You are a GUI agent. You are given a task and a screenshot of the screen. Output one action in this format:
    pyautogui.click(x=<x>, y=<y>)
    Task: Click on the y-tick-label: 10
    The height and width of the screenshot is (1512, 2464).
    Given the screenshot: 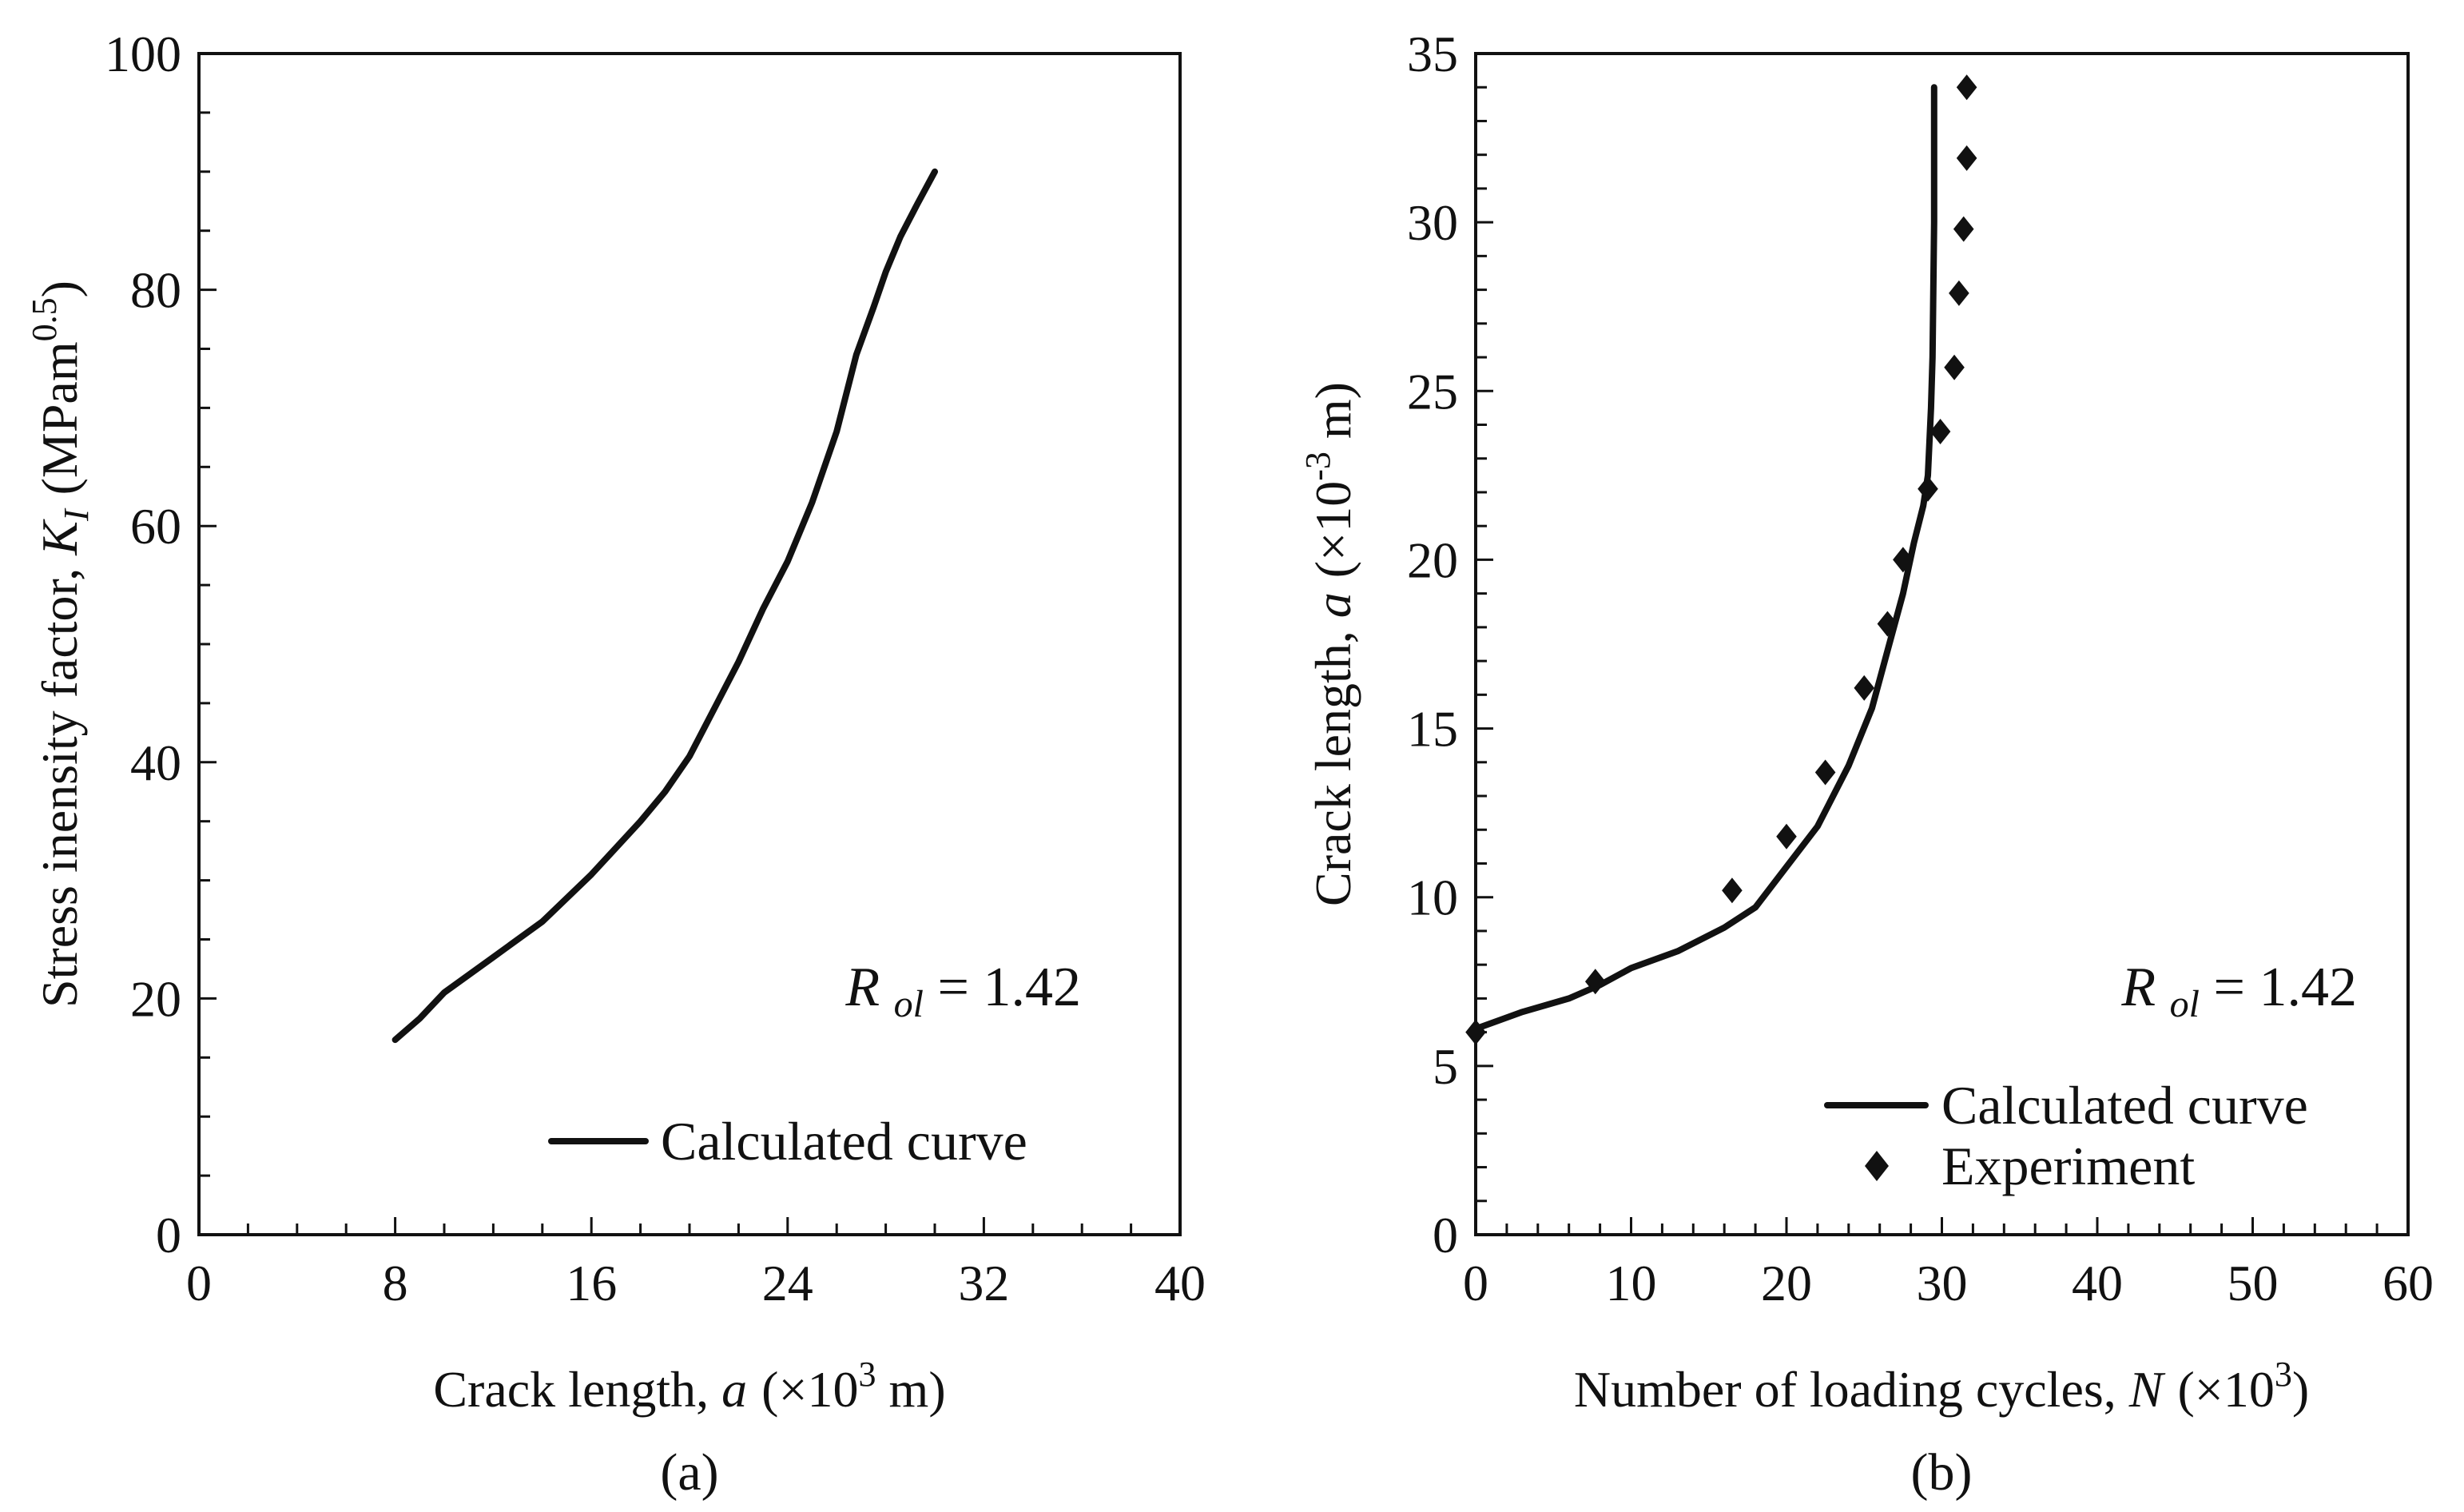 What is the action you would take?
    pyautogui.click(x=1432, y=897)
    